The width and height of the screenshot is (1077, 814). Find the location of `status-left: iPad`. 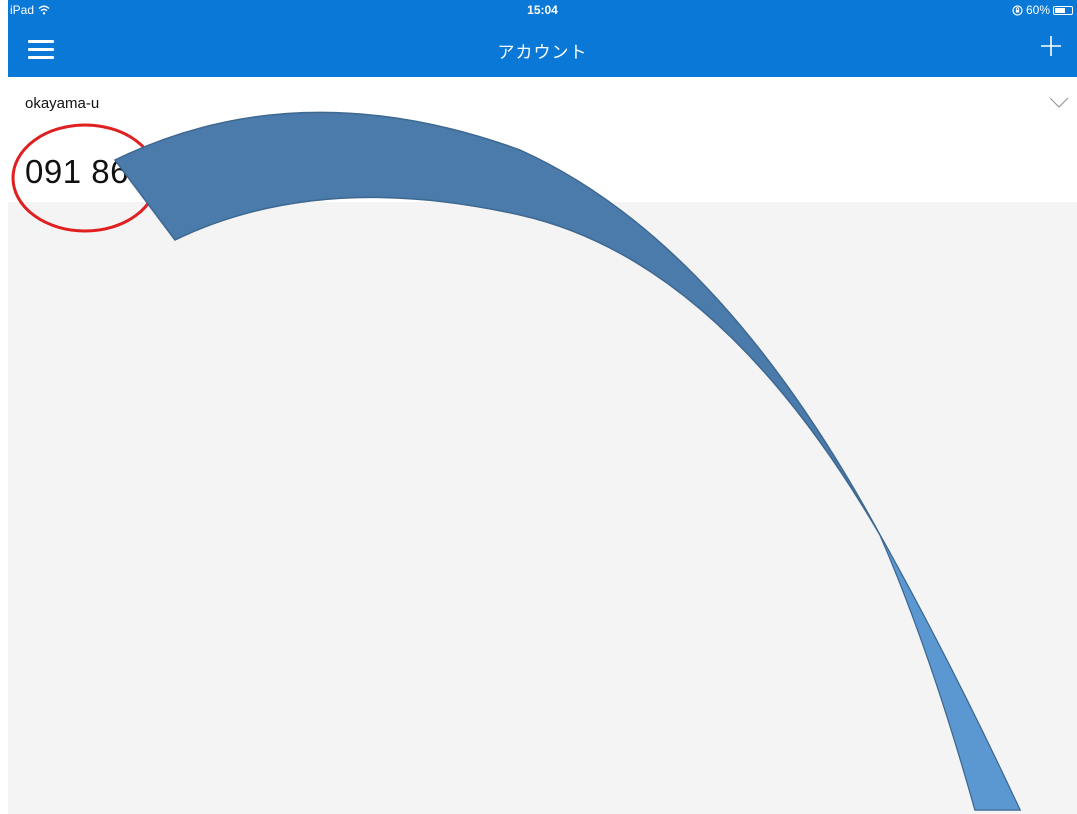

status-left: iPad is located at coordinates (30, 10).